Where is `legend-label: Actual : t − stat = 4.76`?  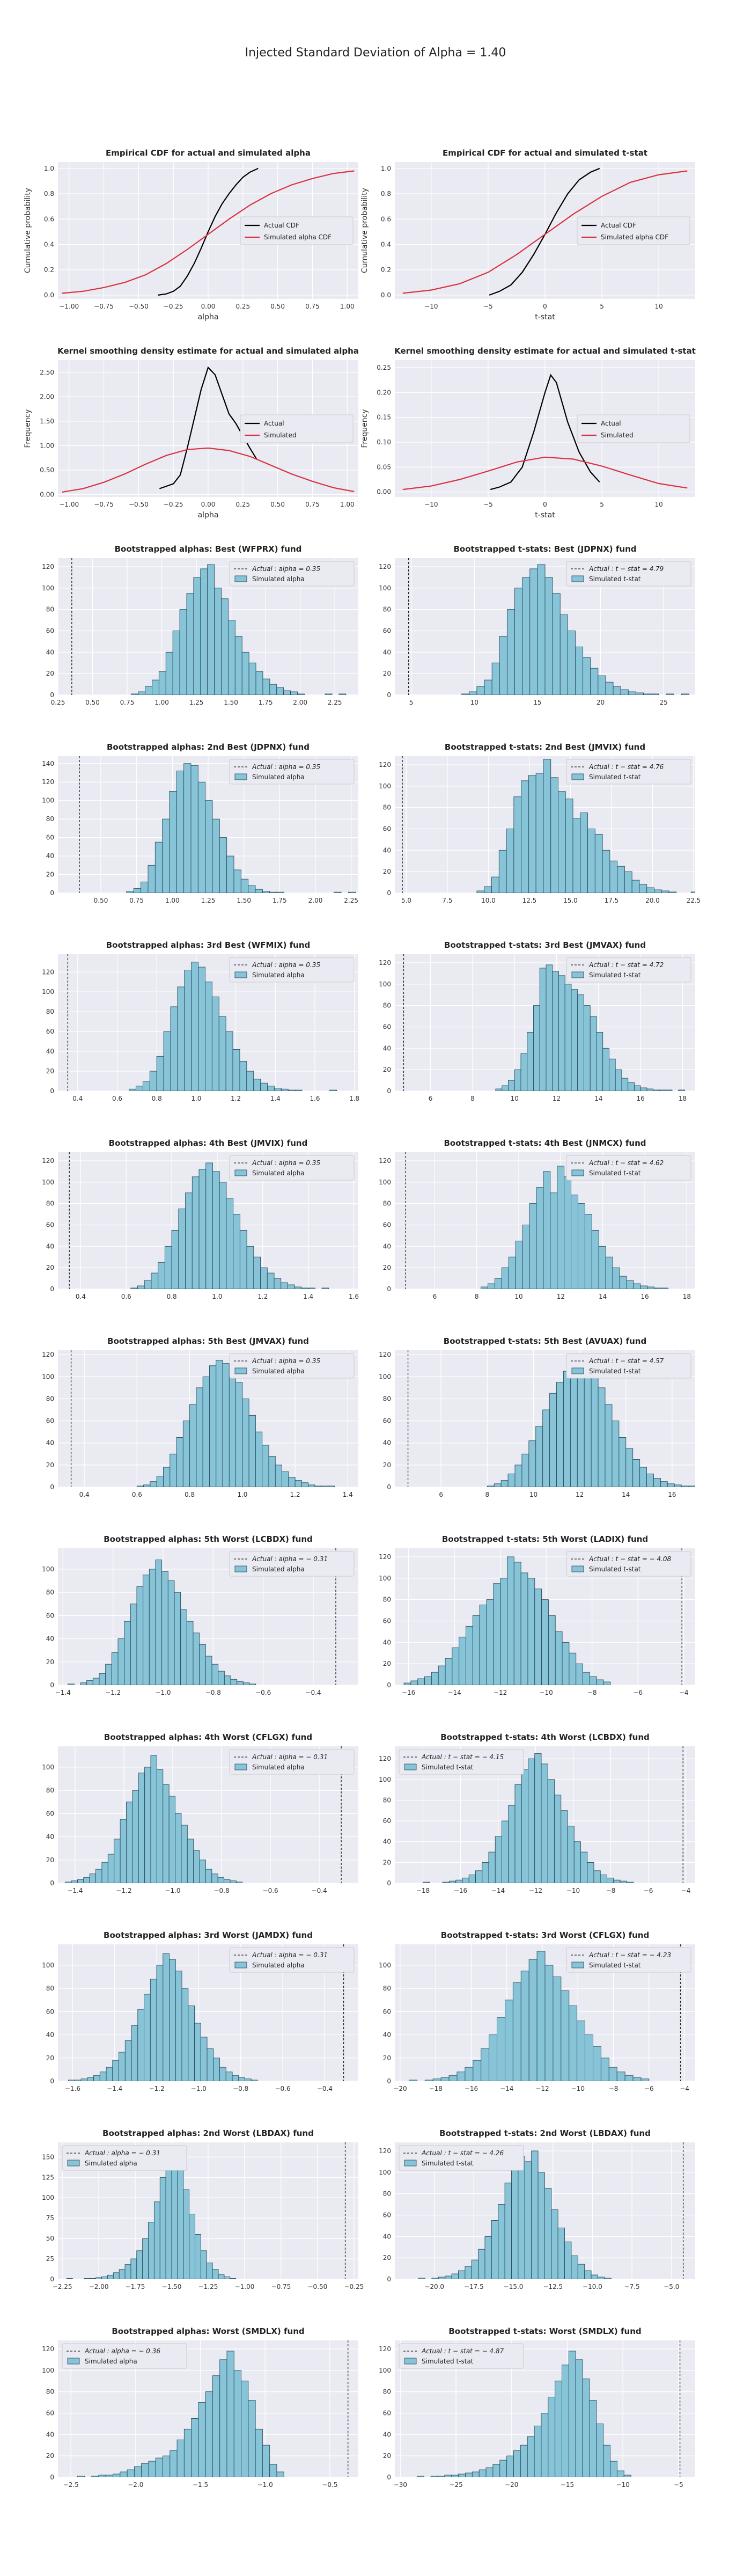 legend-label: Actual : t − stat = 4.76 is located at coordinates (626, 767).